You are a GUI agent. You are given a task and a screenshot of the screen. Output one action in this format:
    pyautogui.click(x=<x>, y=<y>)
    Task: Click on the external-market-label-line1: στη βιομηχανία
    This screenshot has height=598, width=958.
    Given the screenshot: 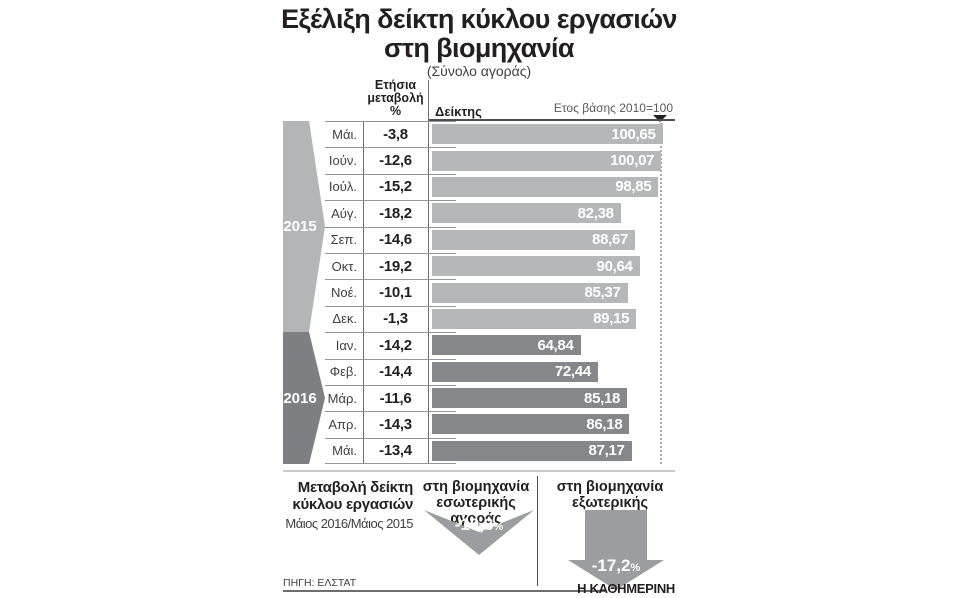 What is the action you would take?
    pyautogui.click(x=610, y=487)
    